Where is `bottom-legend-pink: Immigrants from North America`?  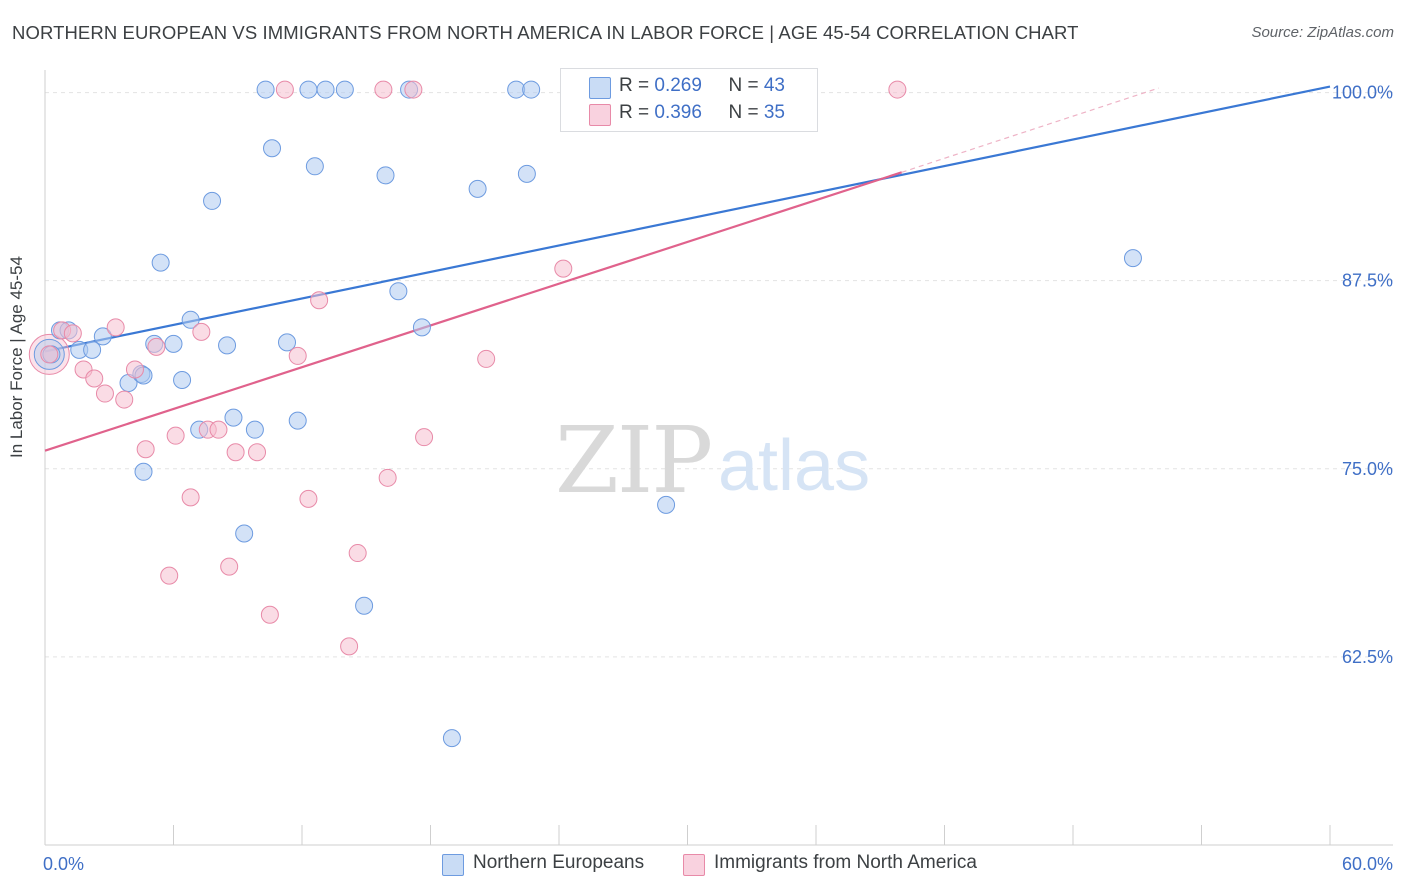 bottom-legend-pink: Immigrants from North America is located at coordinates (845, 862).